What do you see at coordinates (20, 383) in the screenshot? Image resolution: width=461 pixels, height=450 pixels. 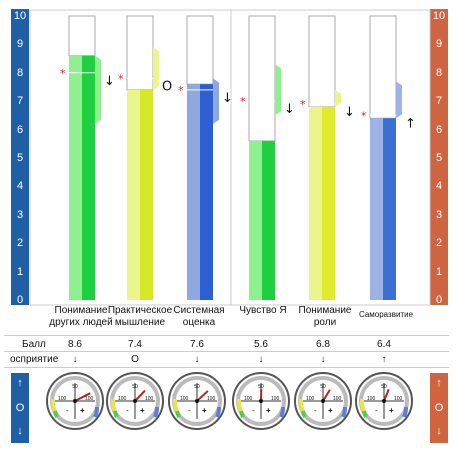 I see `up-arrow-icon: ↑` at bounding box center [20, 383].